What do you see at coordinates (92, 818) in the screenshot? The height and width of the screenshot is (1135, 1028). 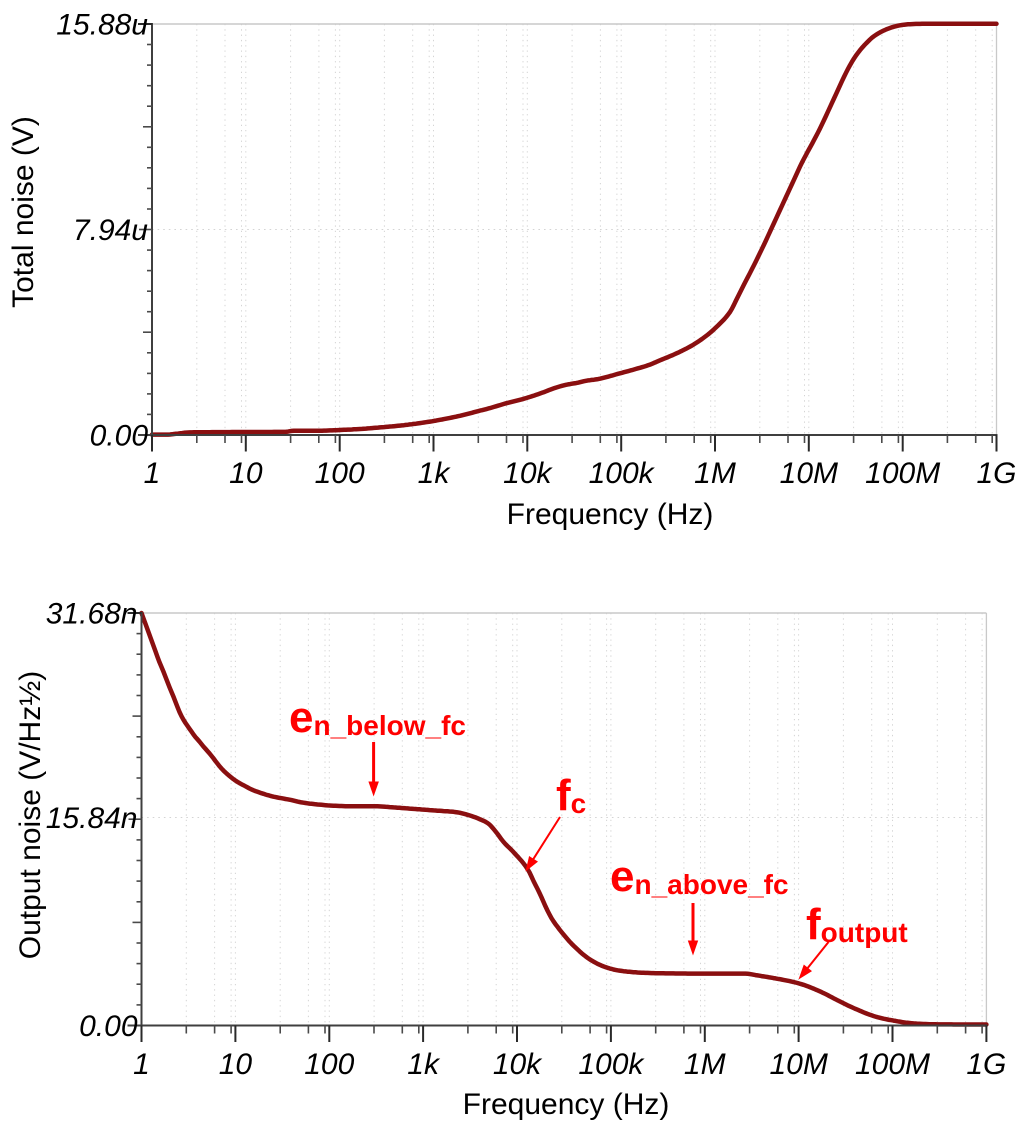 I see `svg-text: 15.84n` at bounding box center [92, 818].